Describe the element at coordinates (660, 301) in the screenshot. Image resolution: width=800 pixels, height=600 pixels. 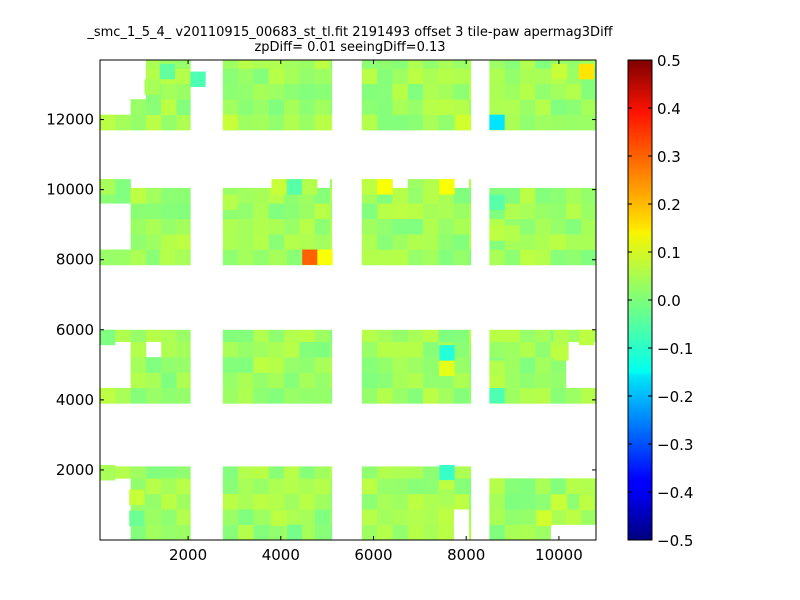
I see `colorbar-axis: 0.5 0.4 0.3 0.2 0.1 0.0 −0.1 −0.2 −0.3 −0.4 −0.5` at that location.